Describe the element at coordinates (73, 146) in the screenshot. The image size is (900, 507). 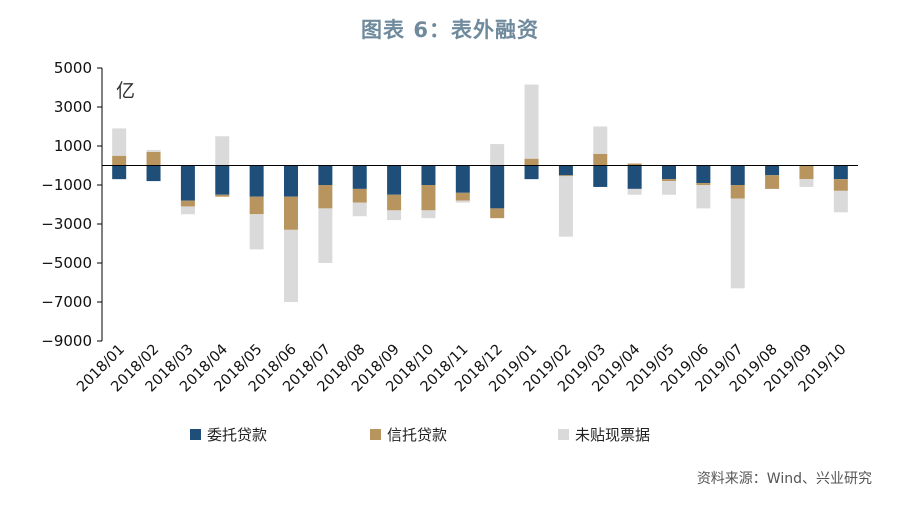
I see `y-tick-label: 1000` at that location.